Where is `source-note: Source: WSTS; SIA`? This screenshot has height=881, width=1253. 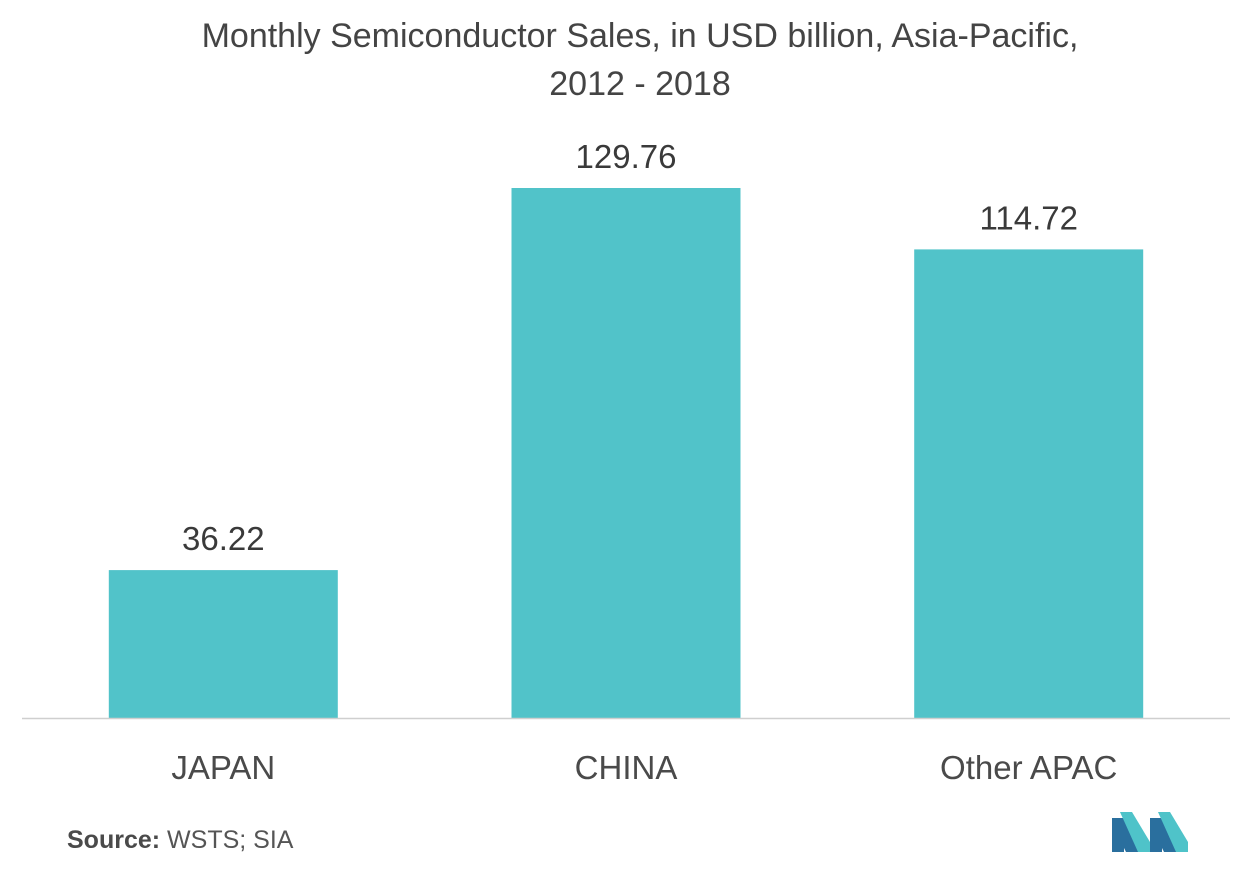 source-note: Source: WSTS; SIA is located at coordinates (180, 840).